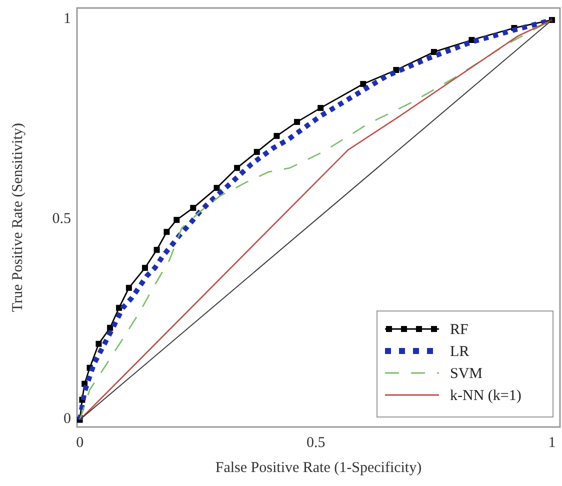 This screenshot has width=562, height=486. I want to click on y-tick-label: 0.5, so click(61, 218).